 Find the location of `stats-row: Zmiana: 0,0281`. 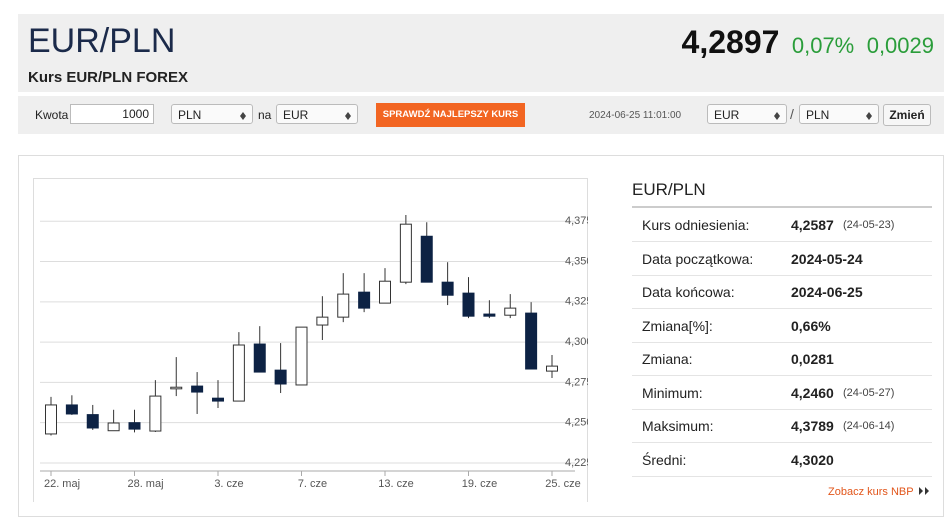

stats-row: Zmiana: 0,0281 is located at coordinates (782, 359).